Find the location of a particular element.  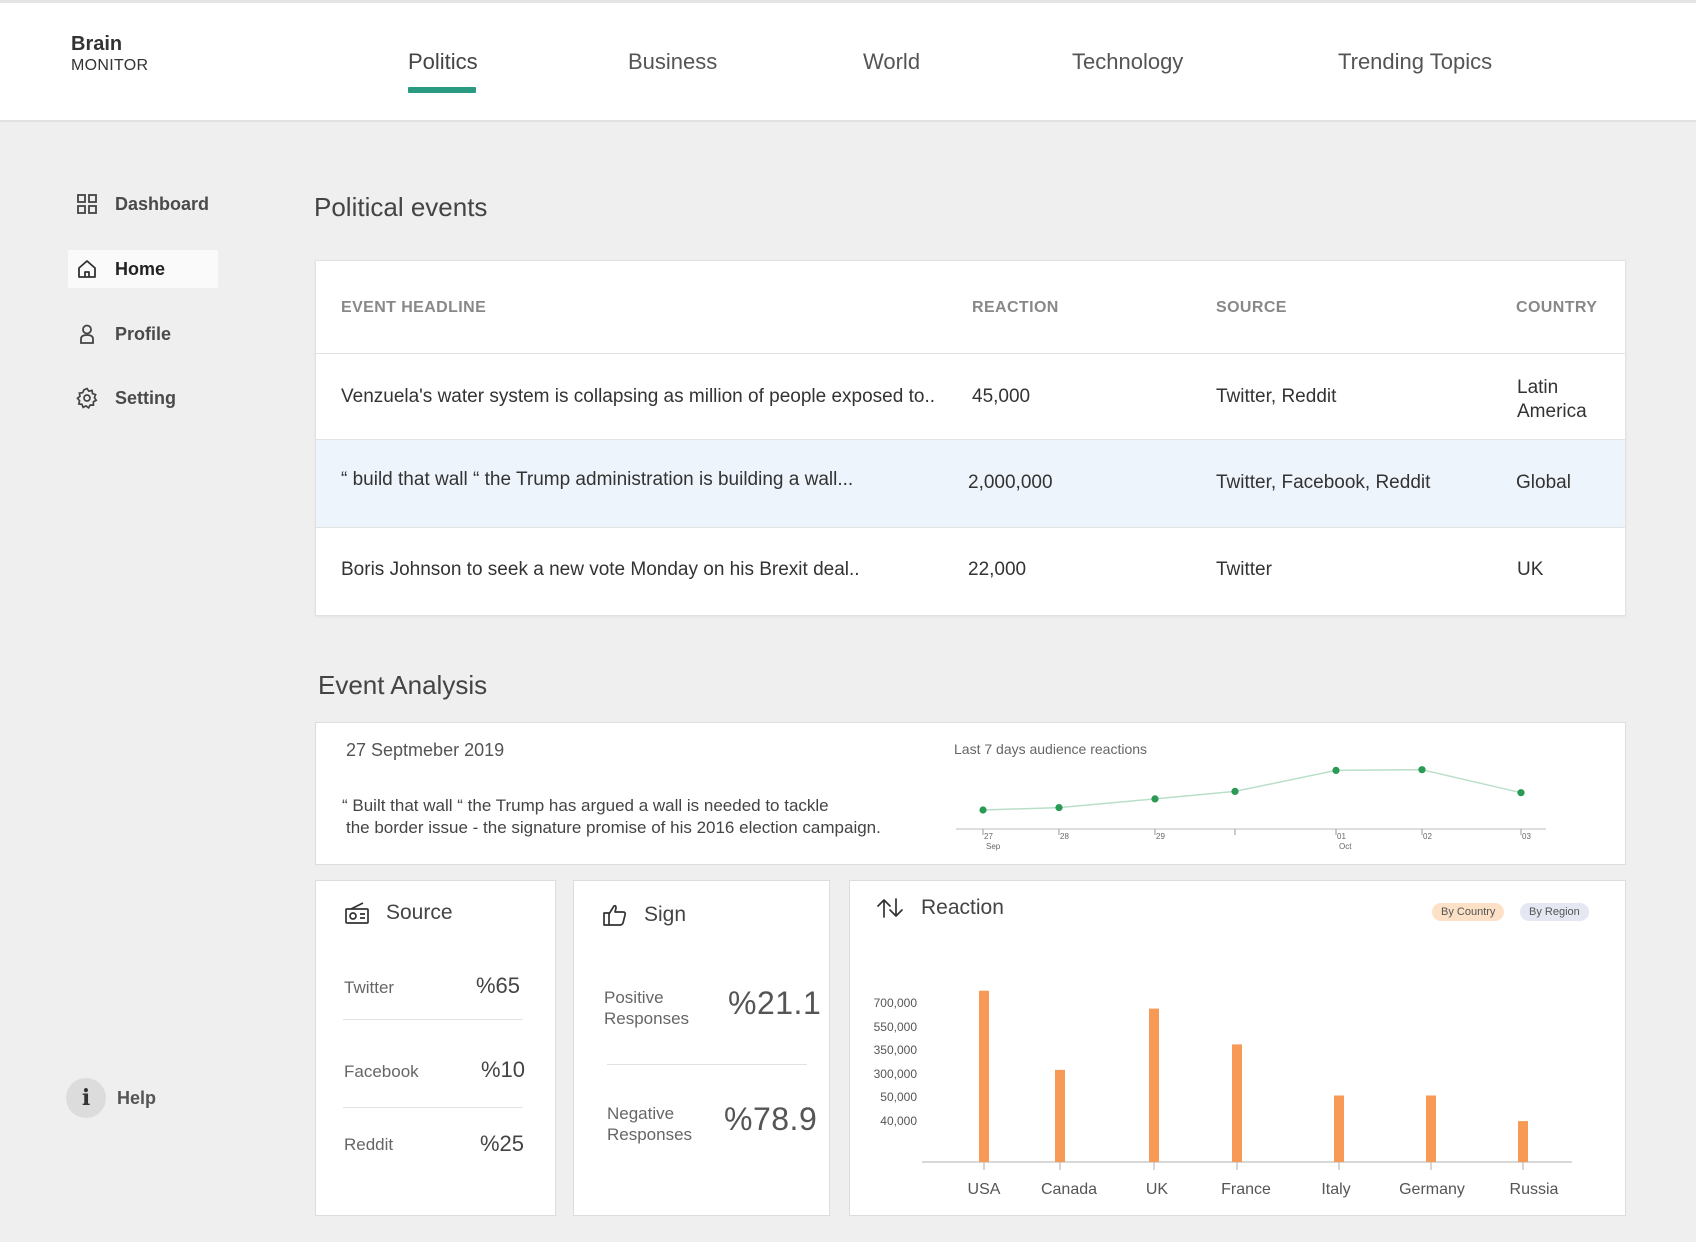

x-tick-label: 03 is located at coordinates (1526, 836).